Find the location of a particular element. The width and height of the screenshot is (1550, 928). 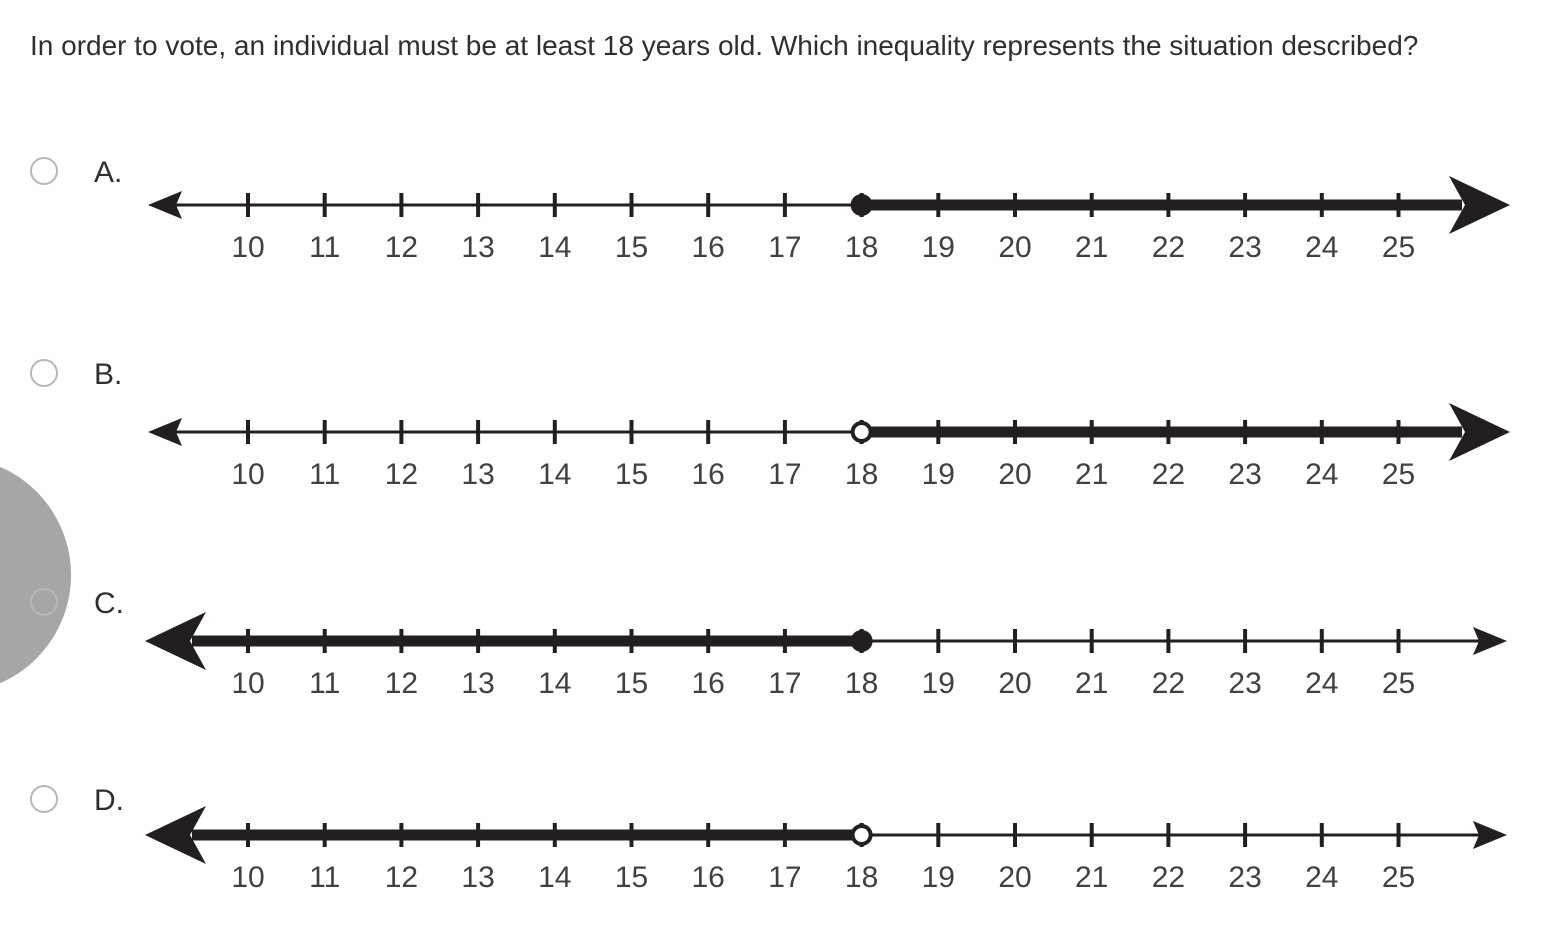

option-b-radio is located at coordinates (44, 373).